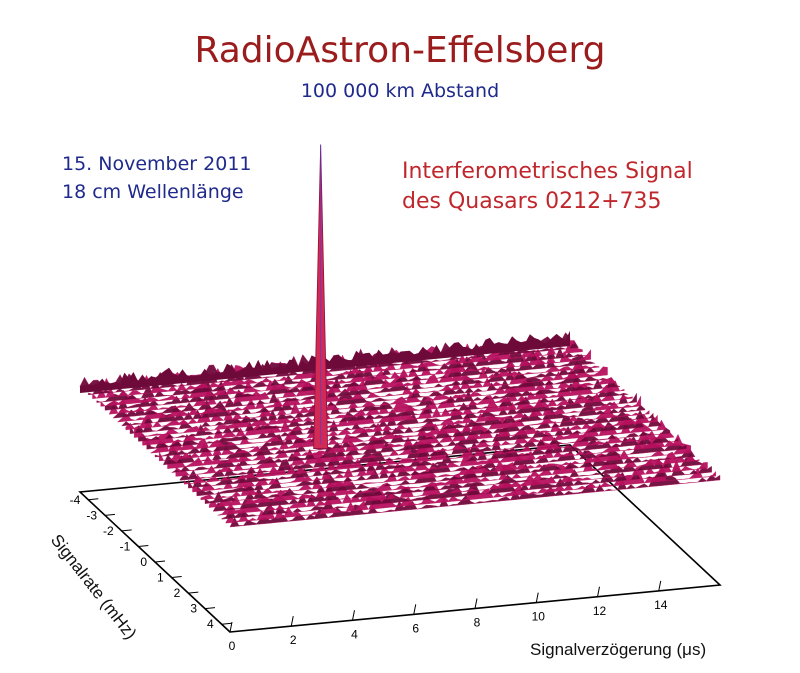  What do you see at coordinates (143, 562) in the screenshot?
I see `y-tick-label: 0` at bounding box center [143, 562].